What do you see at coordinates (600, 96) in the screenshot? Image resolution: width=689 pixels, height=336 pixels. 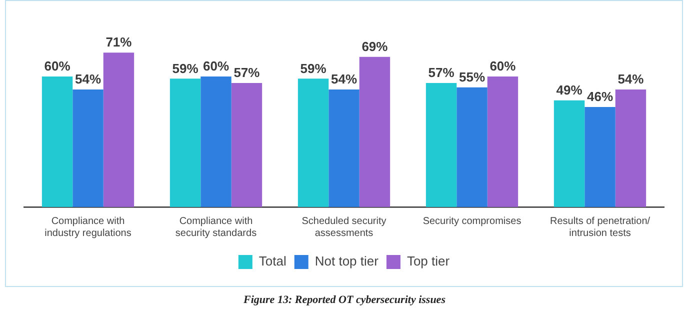 I see `data-label: 46%` at bounding box center [600, 96].